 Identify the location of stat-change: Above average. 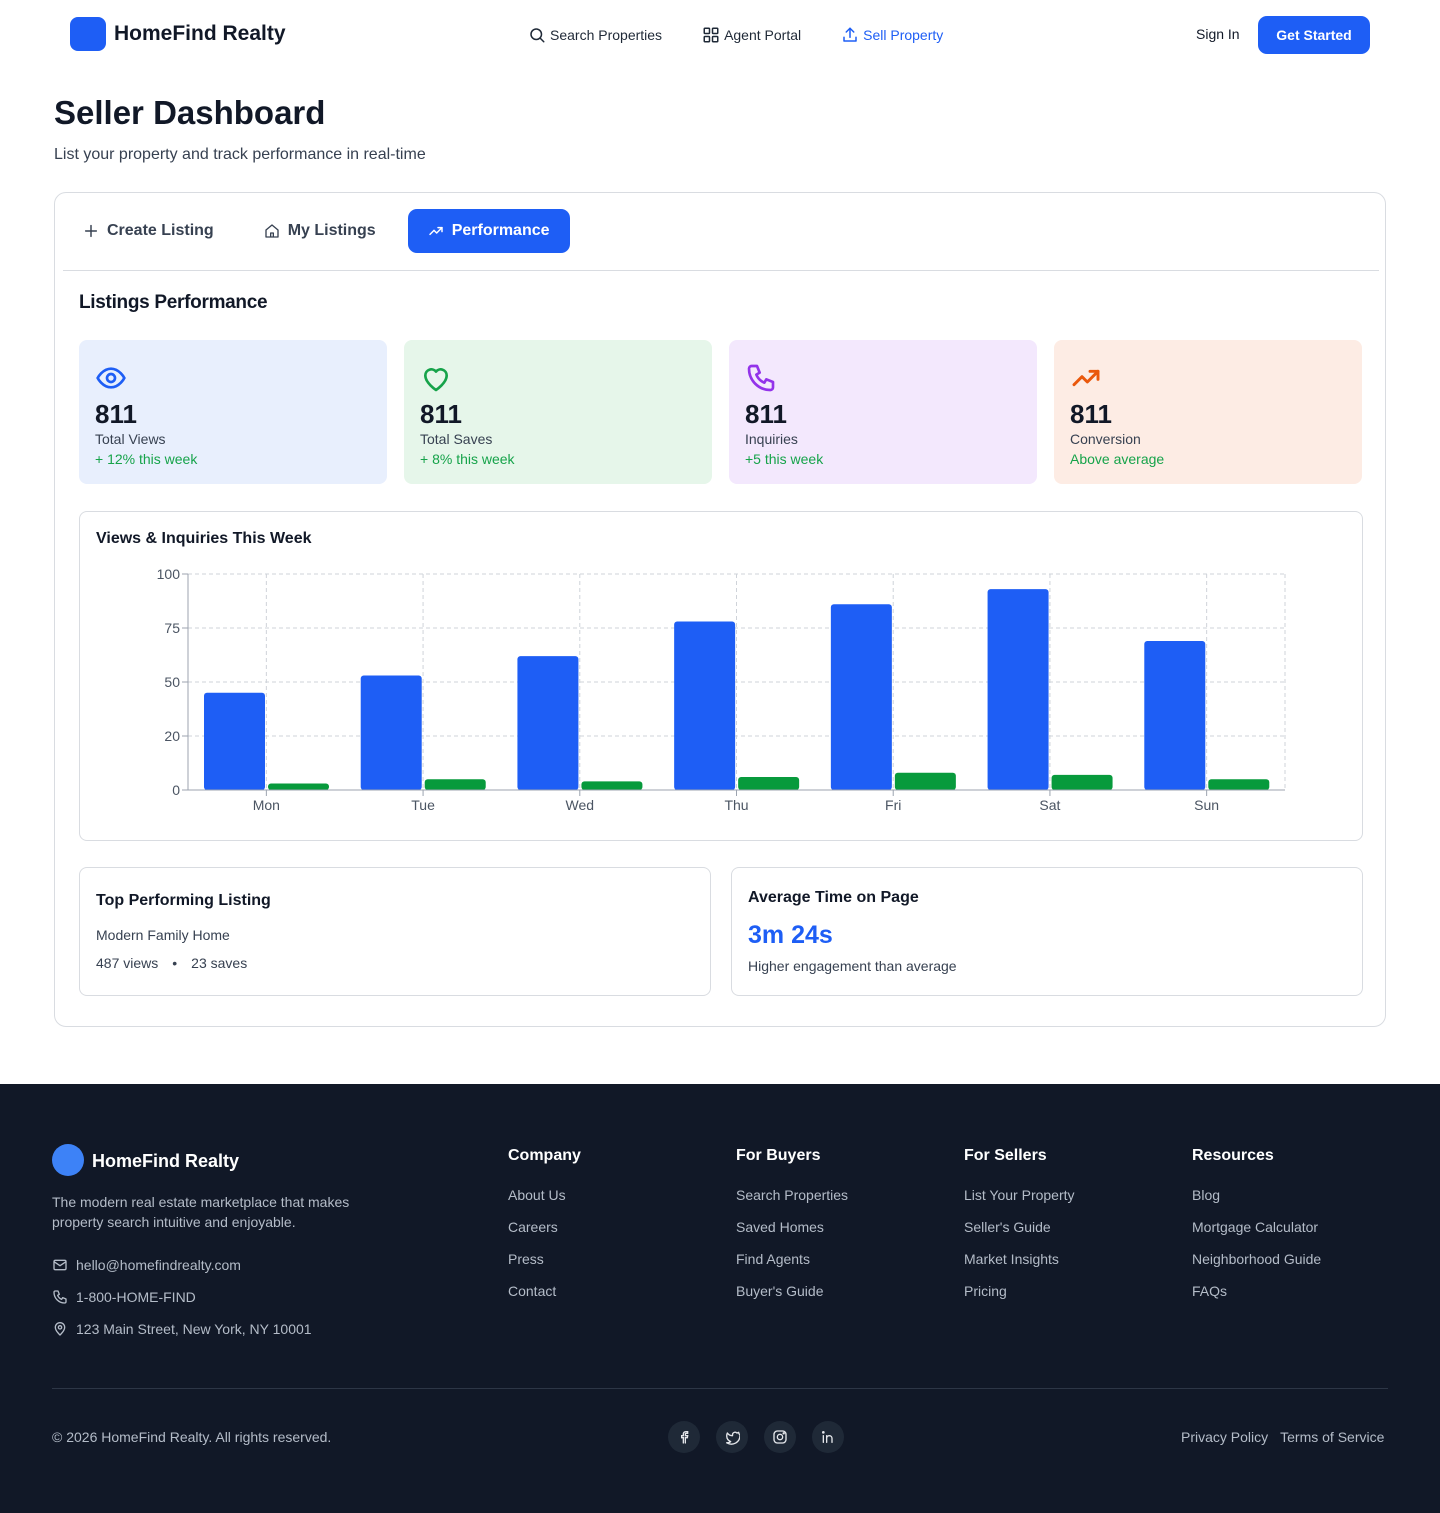
(1117, 459).